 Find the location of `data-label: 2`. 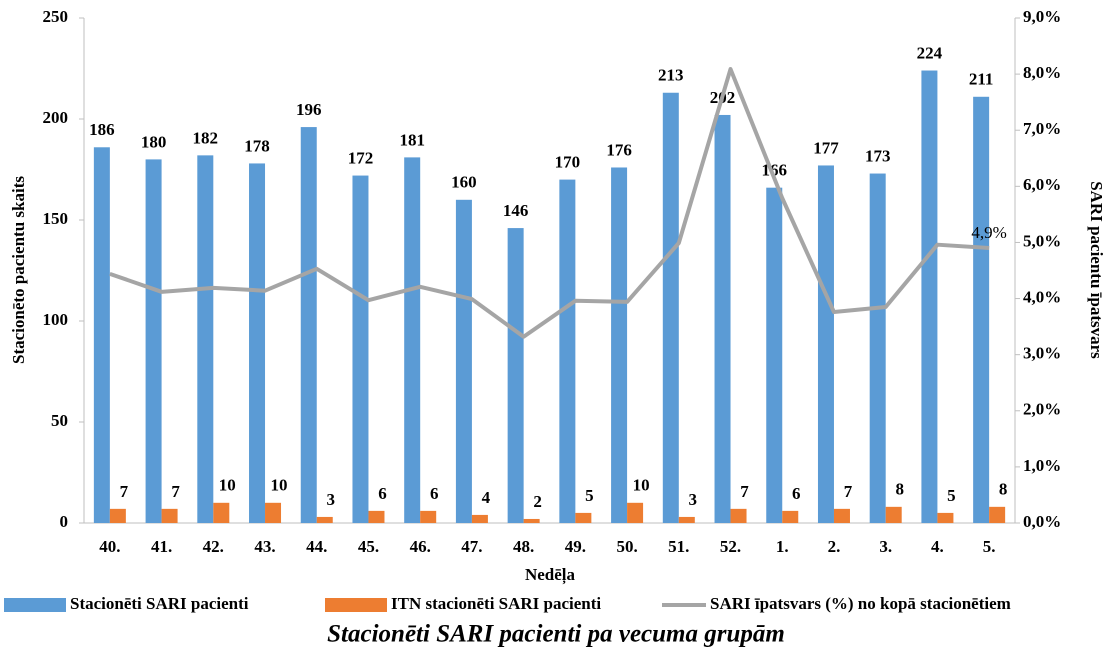

data-label: 2 is located at coordinates (537, 501).